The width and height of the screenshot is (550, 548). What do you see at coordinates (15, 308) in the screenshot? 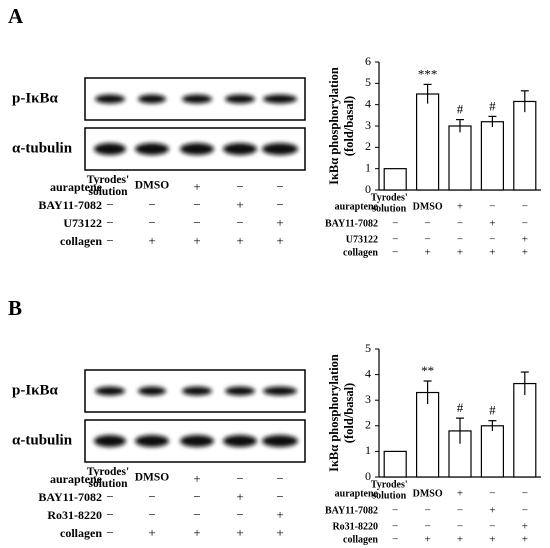
I see `panel-label: B` at bounding box center [15, 308].